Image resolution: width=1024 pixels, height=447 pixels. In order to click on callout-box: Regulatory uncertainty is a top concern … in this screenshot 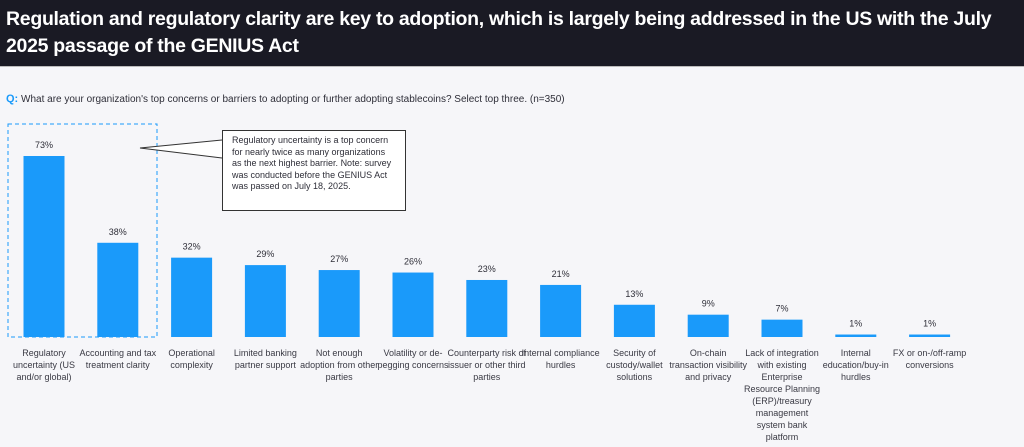, I will do `click(314, 170)`.